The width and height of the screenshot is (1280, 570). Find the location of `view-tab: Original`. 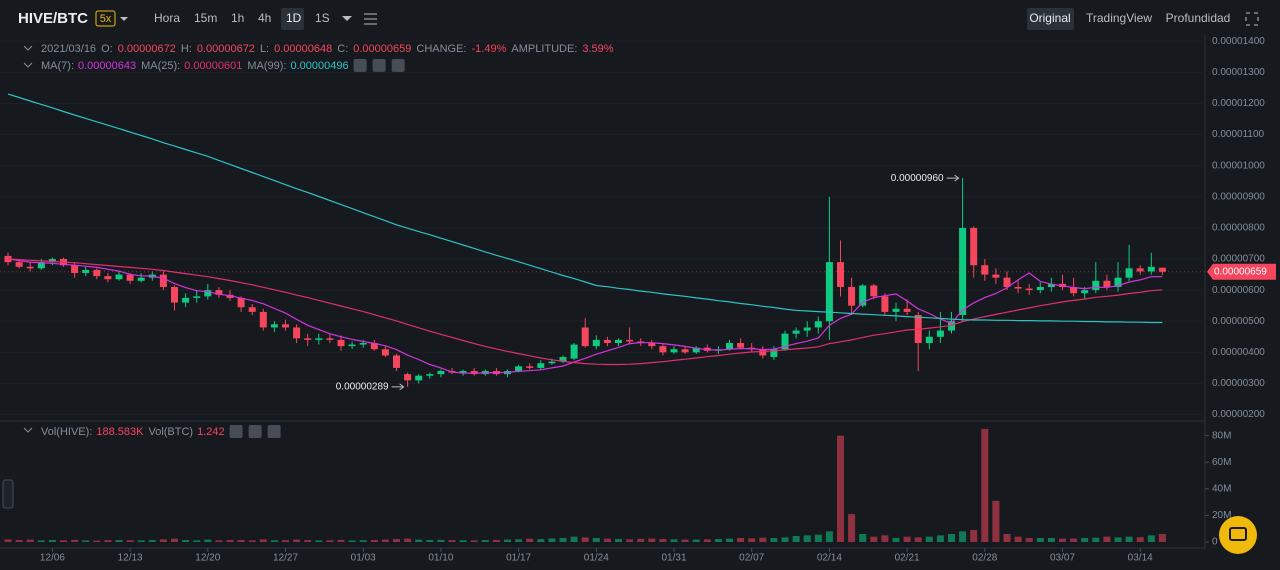

view-tab: Original is located at coordinates (1049, 18).